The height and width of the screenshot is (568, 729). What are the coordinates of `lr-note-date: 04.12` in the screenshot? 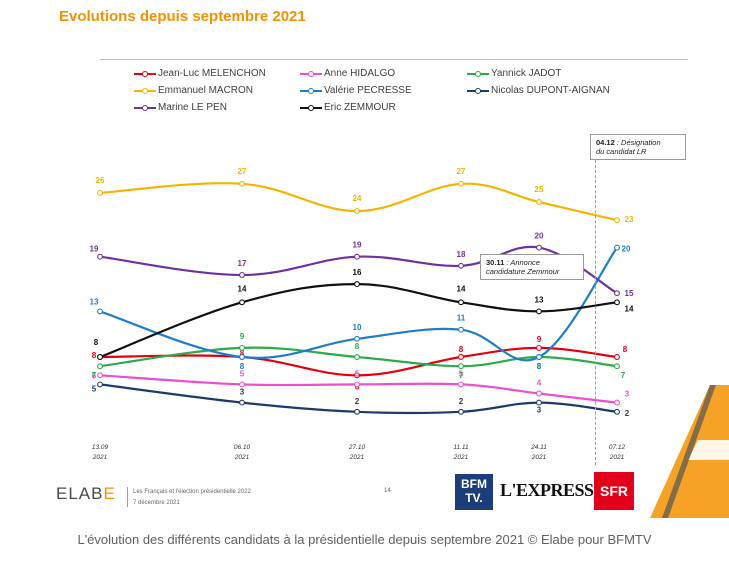 It's located at (605, 142).